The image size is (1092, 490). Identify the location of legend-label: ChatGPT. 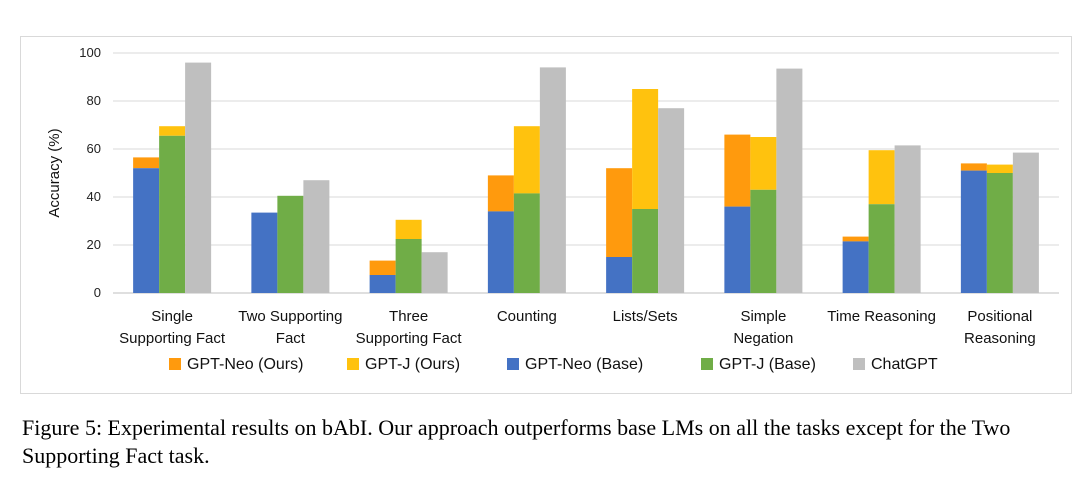
(904, 364).